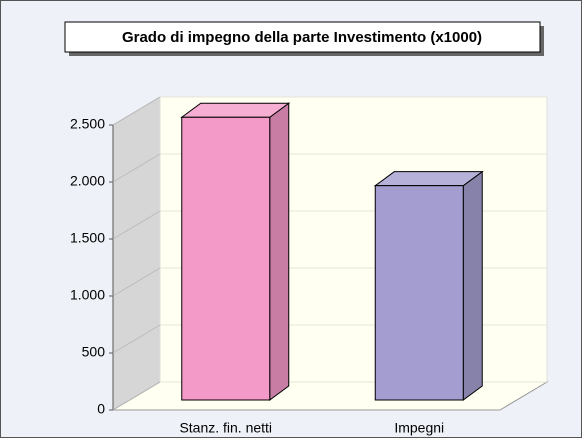 This screenshot has height=438, width=582. What do you see at coordinates (87, 238) in the screenshot?
I see `y-tick-label: 1.500` at bounding box center [87, 238].